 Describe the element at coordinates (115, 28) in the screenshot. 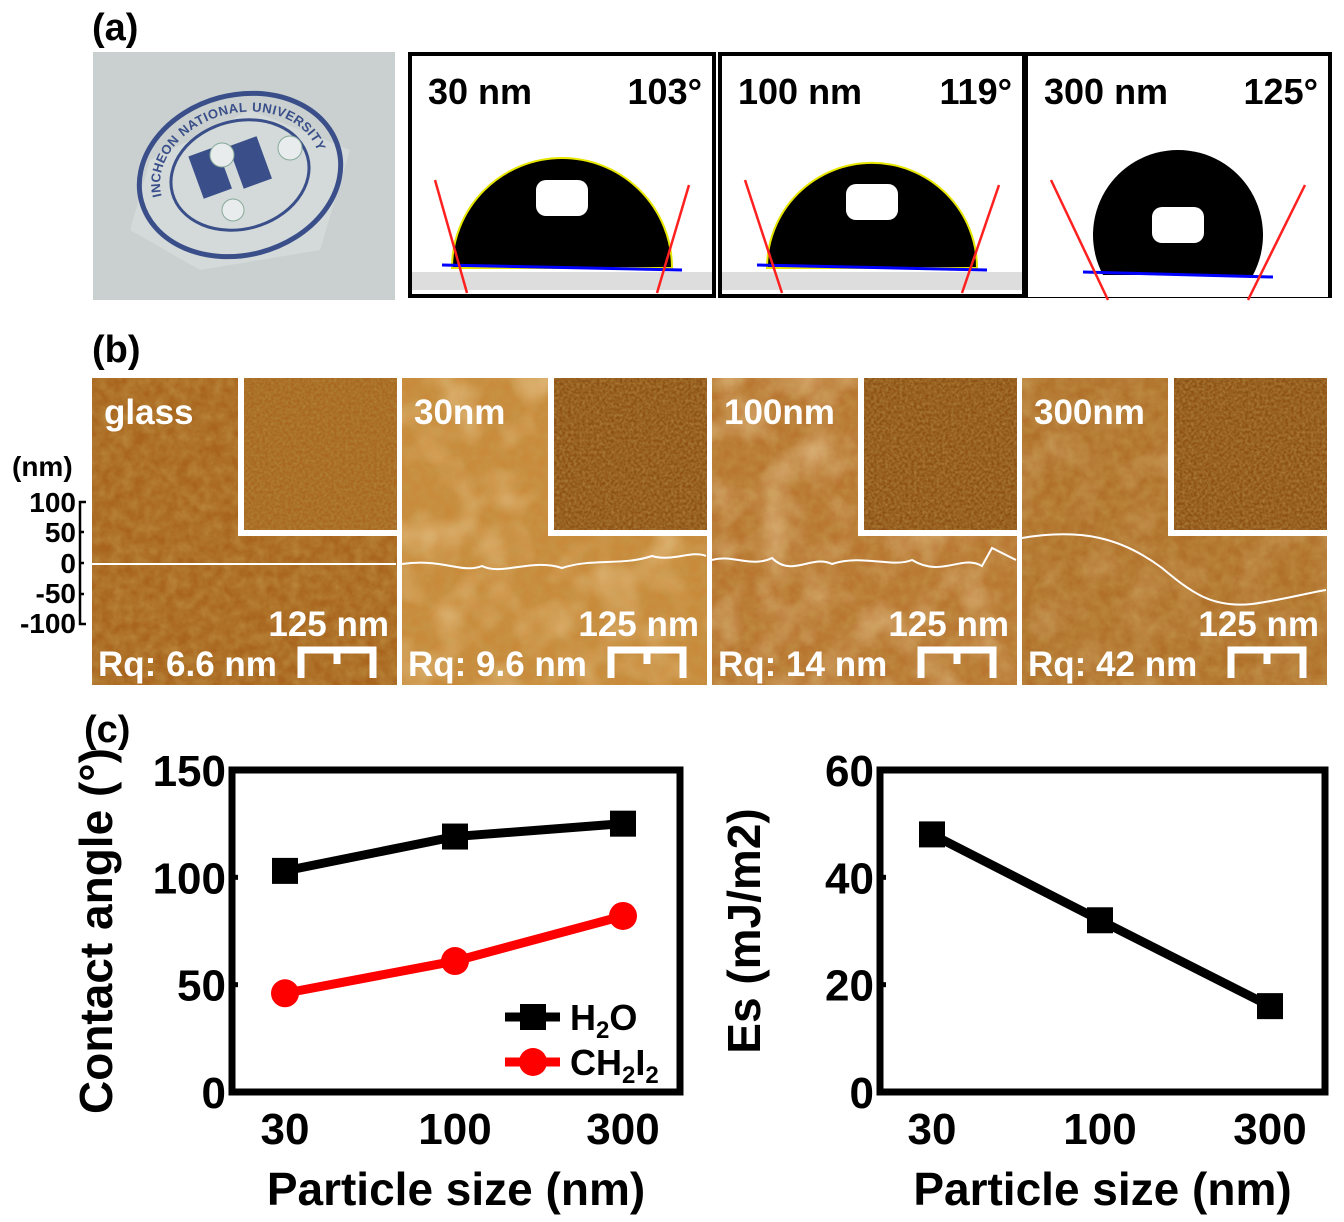

I see `panel-label-a: (a)` at that location.